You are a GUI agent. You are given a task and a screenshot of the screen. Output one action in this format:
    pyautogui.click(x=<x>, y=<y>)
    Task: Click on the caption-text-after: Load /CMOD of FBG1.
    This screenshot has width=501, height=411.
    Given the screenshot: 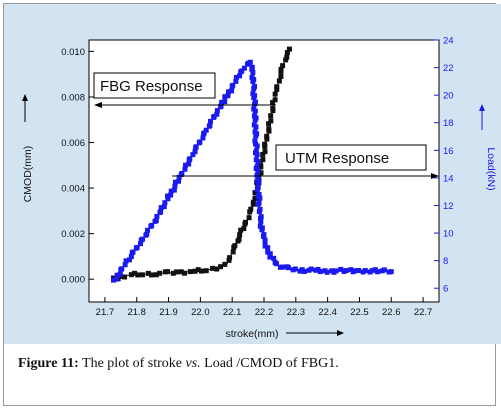 What is the action you would take?
    pyautogui.click(x=269, y=363)
    